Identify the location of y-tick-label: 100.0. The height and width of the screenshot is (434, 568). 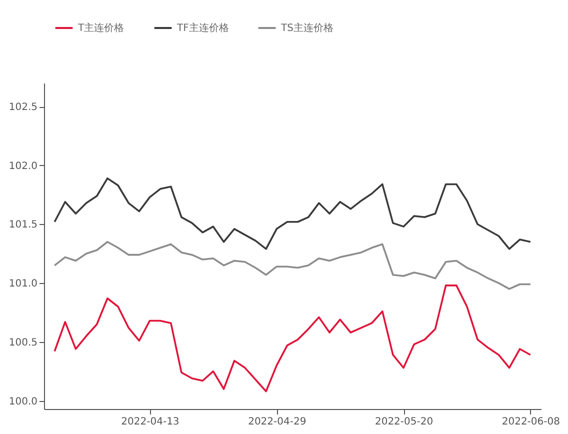
(23, 402).